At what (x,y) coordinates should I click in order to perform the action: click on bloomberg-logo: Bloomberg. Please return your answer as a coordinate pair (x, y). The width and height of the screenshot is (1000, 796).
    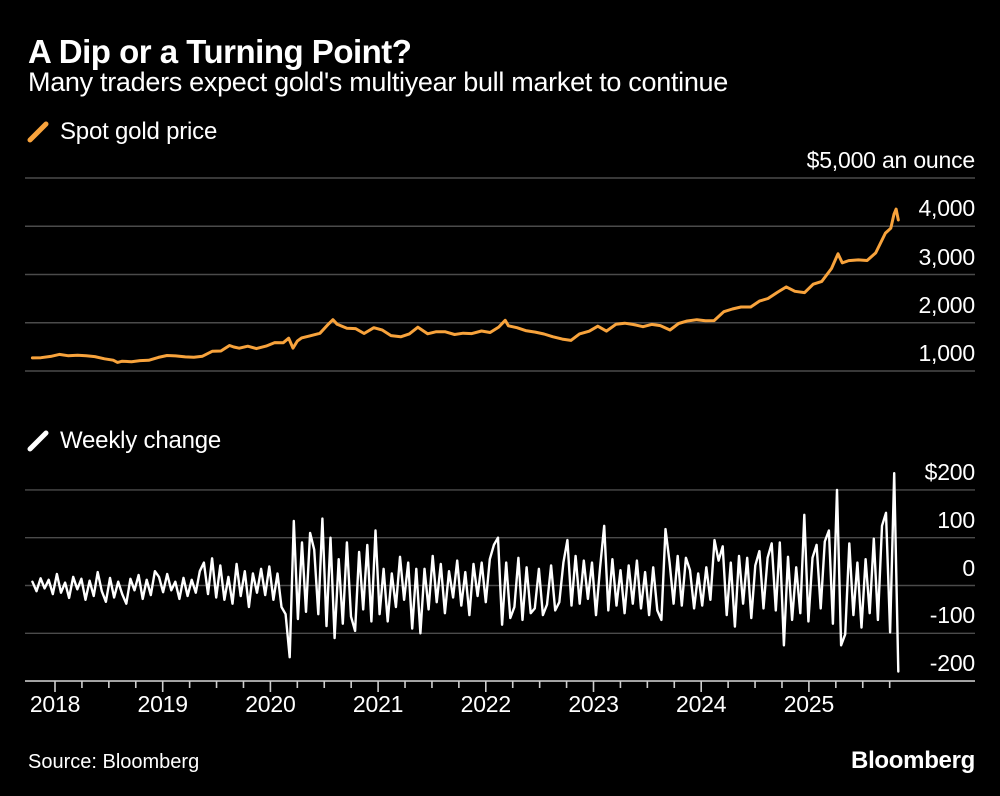
    Looking at the image, I should click on (913, 760).